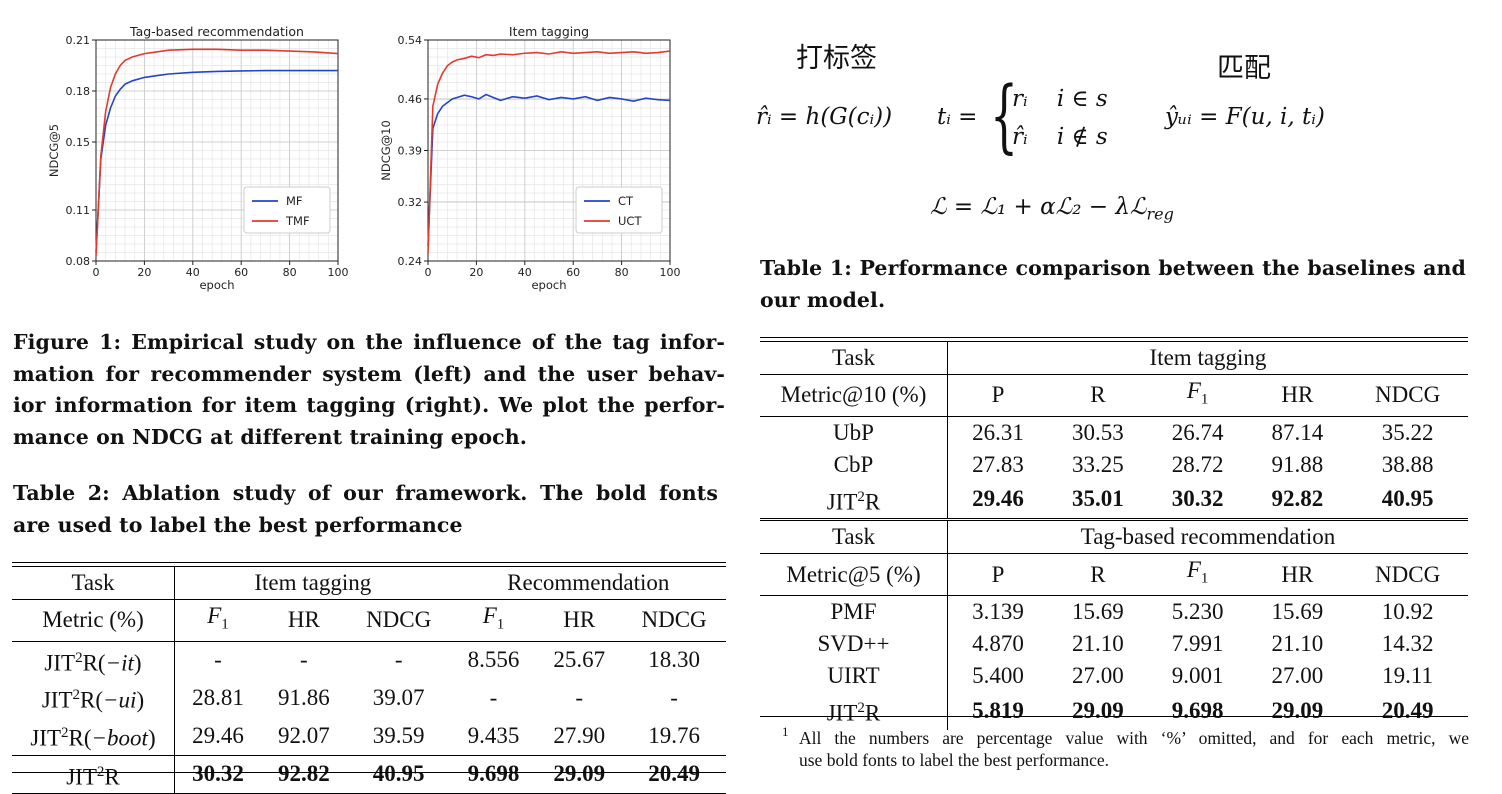 This screenshot has width=1502, height=794. What do you see at coordinates (313, 582) in the screenshot?
I see `table-2-item-tagging-header: Item tagging` at bounding box center [313, 582].